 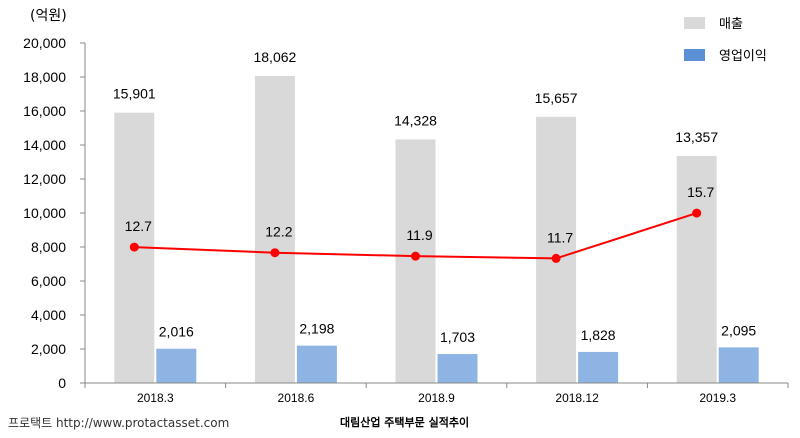 What do you see at coordinates (415, 120) in the screenshot?
I see `data-label-sales: 14,328` at bounding box center [415, 120].